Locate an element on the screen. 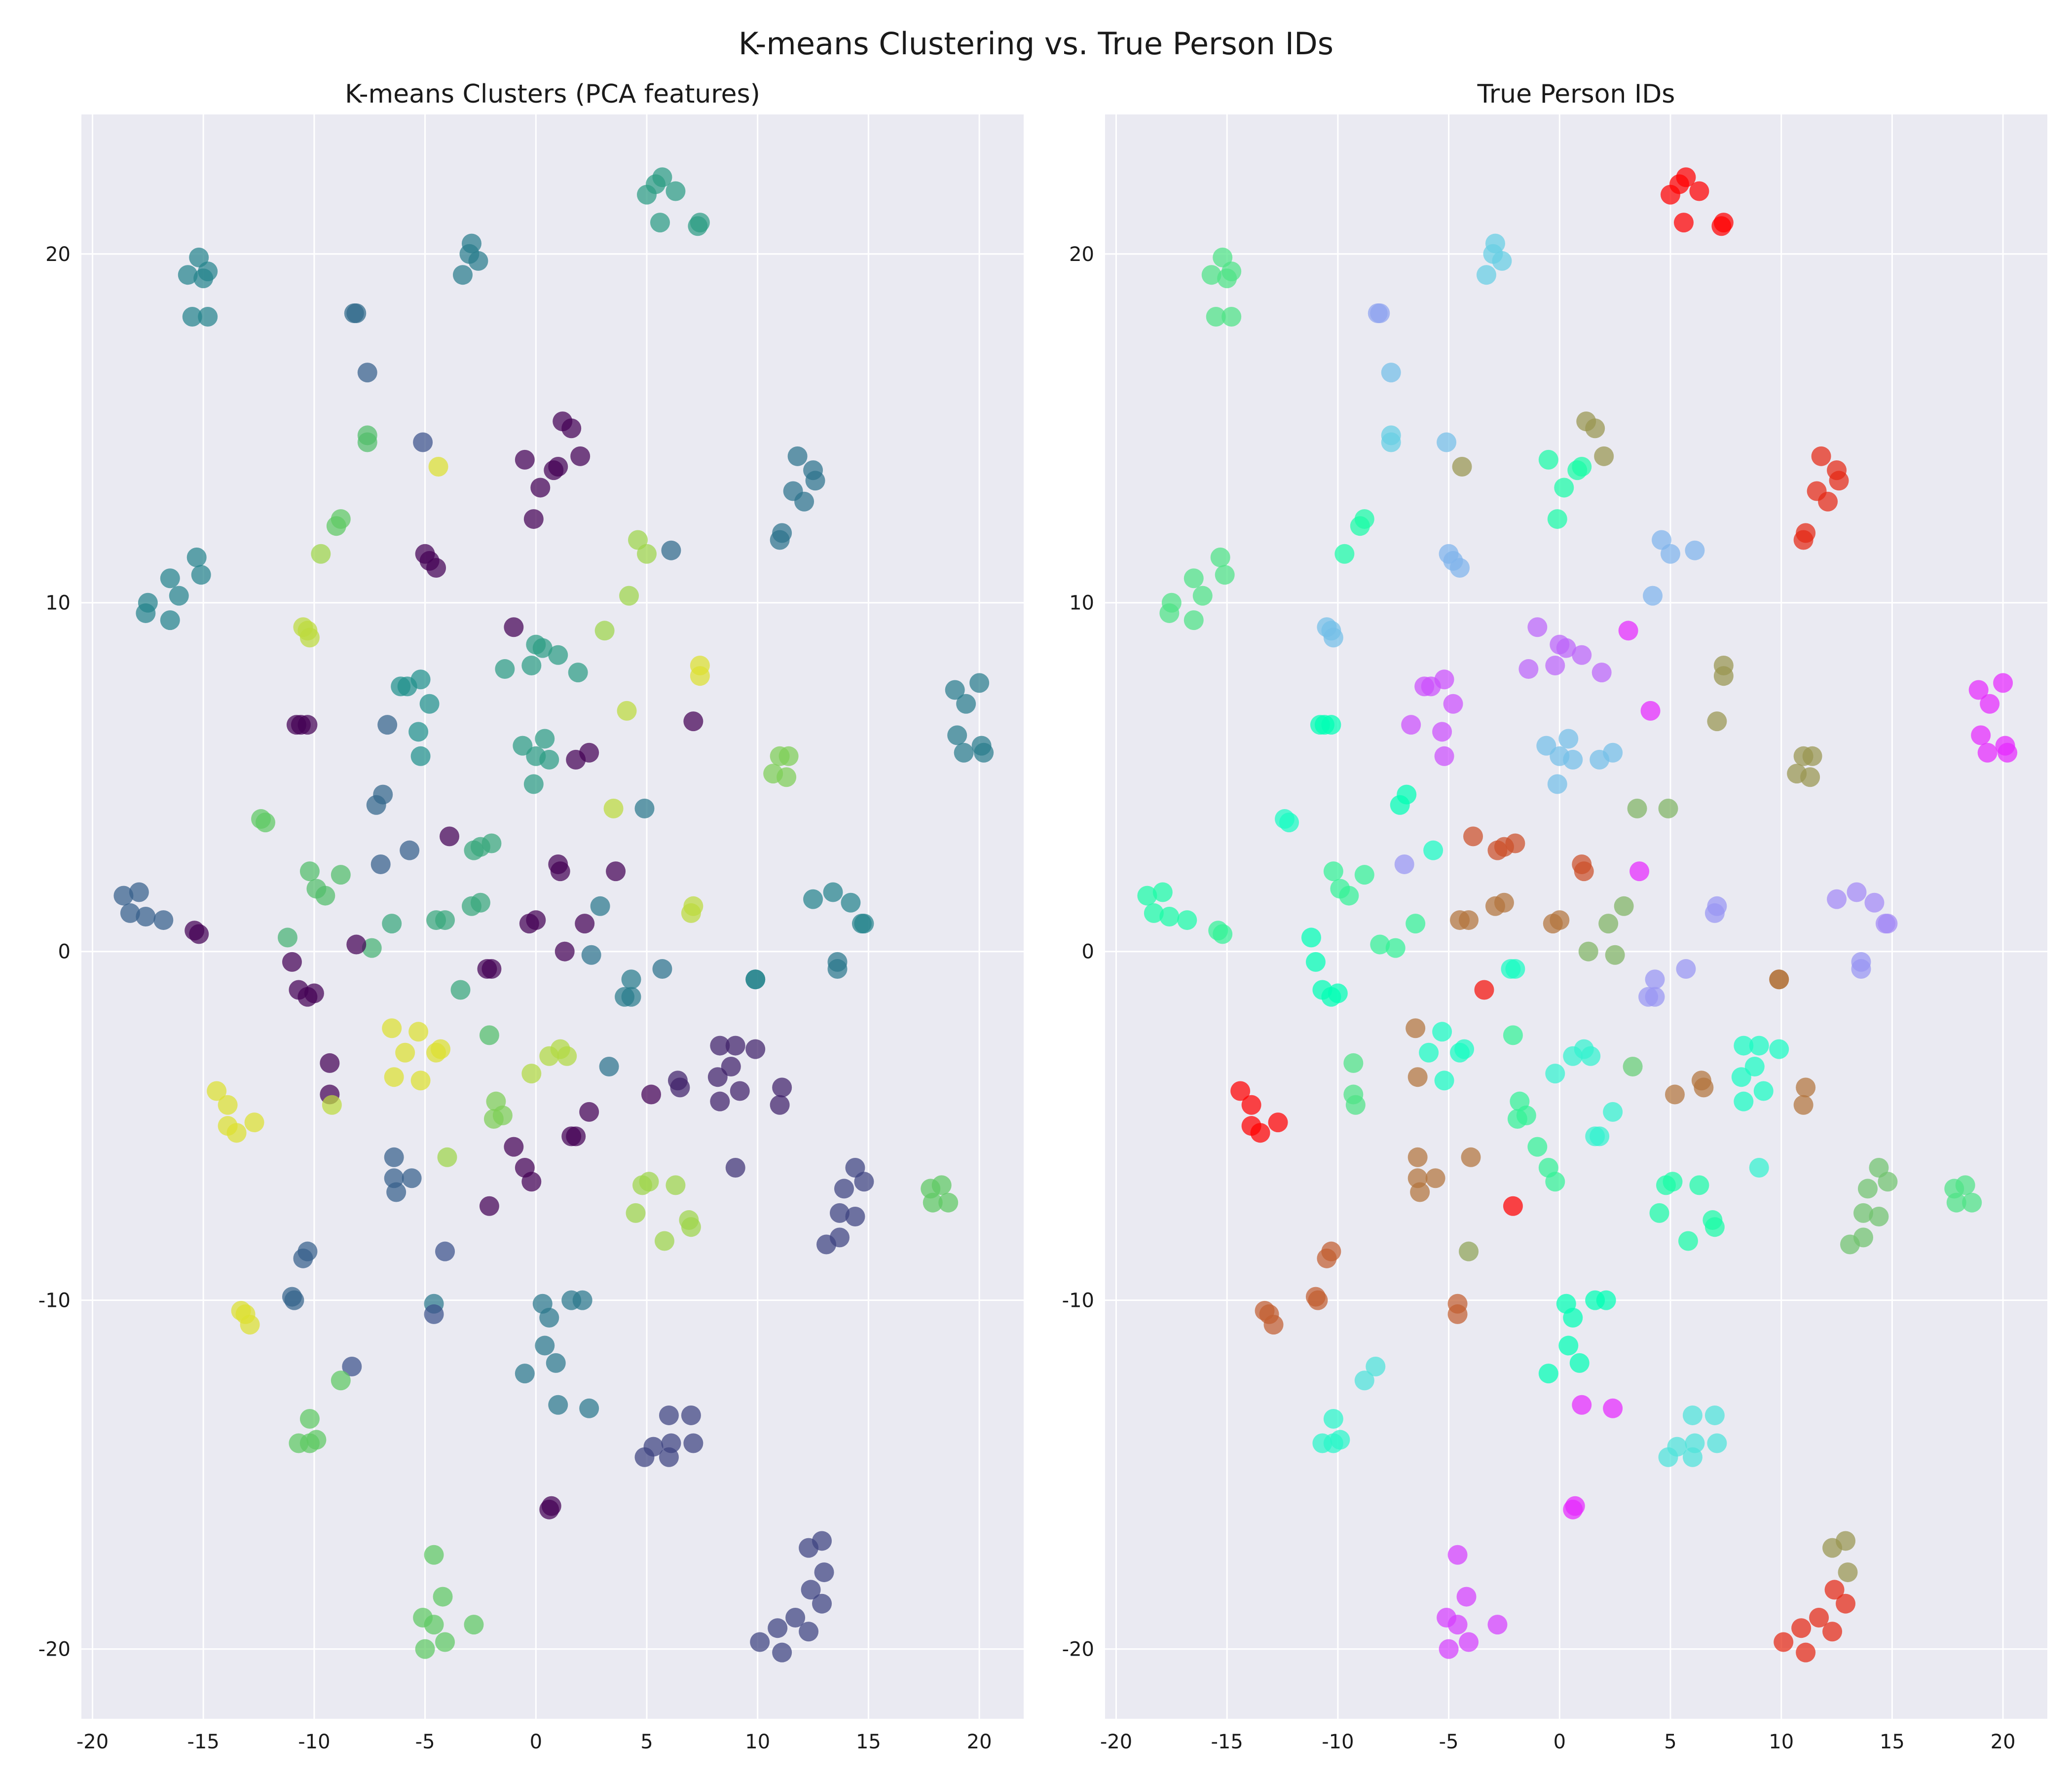 The height and width of the screenshot is (1776, 2072). kmeans-x-tick-label: -5 is located at coordinates (425, 1742).